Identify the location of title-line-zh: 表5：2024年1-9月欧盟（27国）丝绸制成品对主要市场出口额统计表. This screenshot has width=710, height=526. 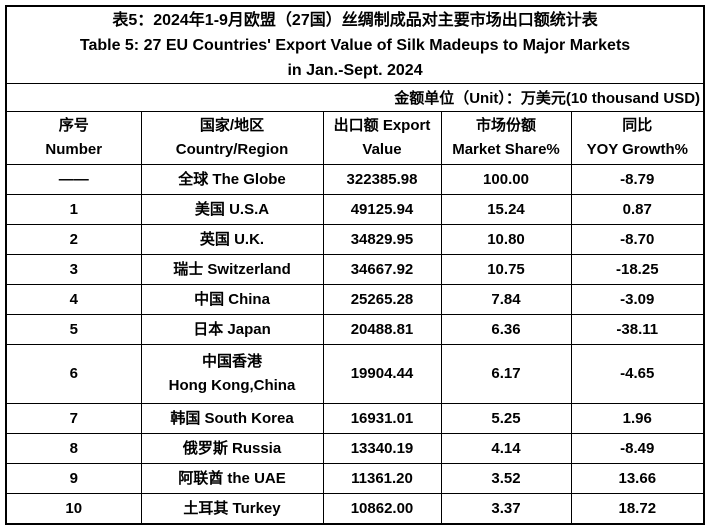
(355, 20).